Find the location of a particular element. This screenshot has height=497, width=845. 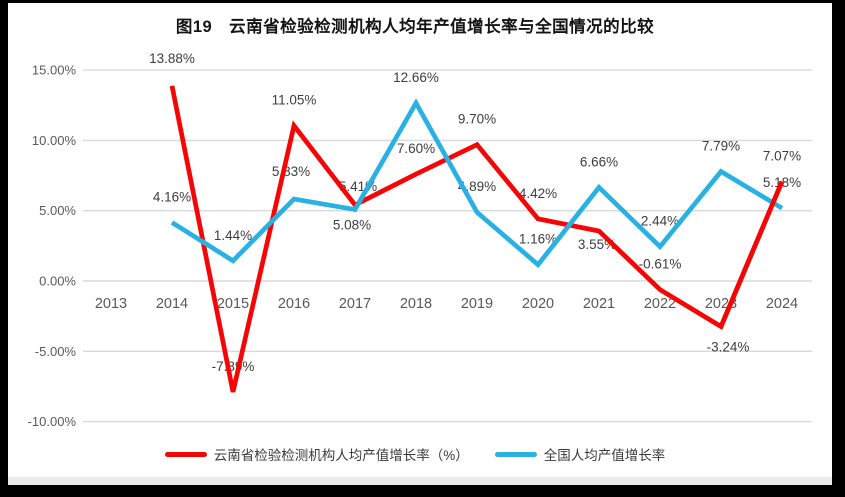

data-label: 7.79% is located at coordinates (721, 145).